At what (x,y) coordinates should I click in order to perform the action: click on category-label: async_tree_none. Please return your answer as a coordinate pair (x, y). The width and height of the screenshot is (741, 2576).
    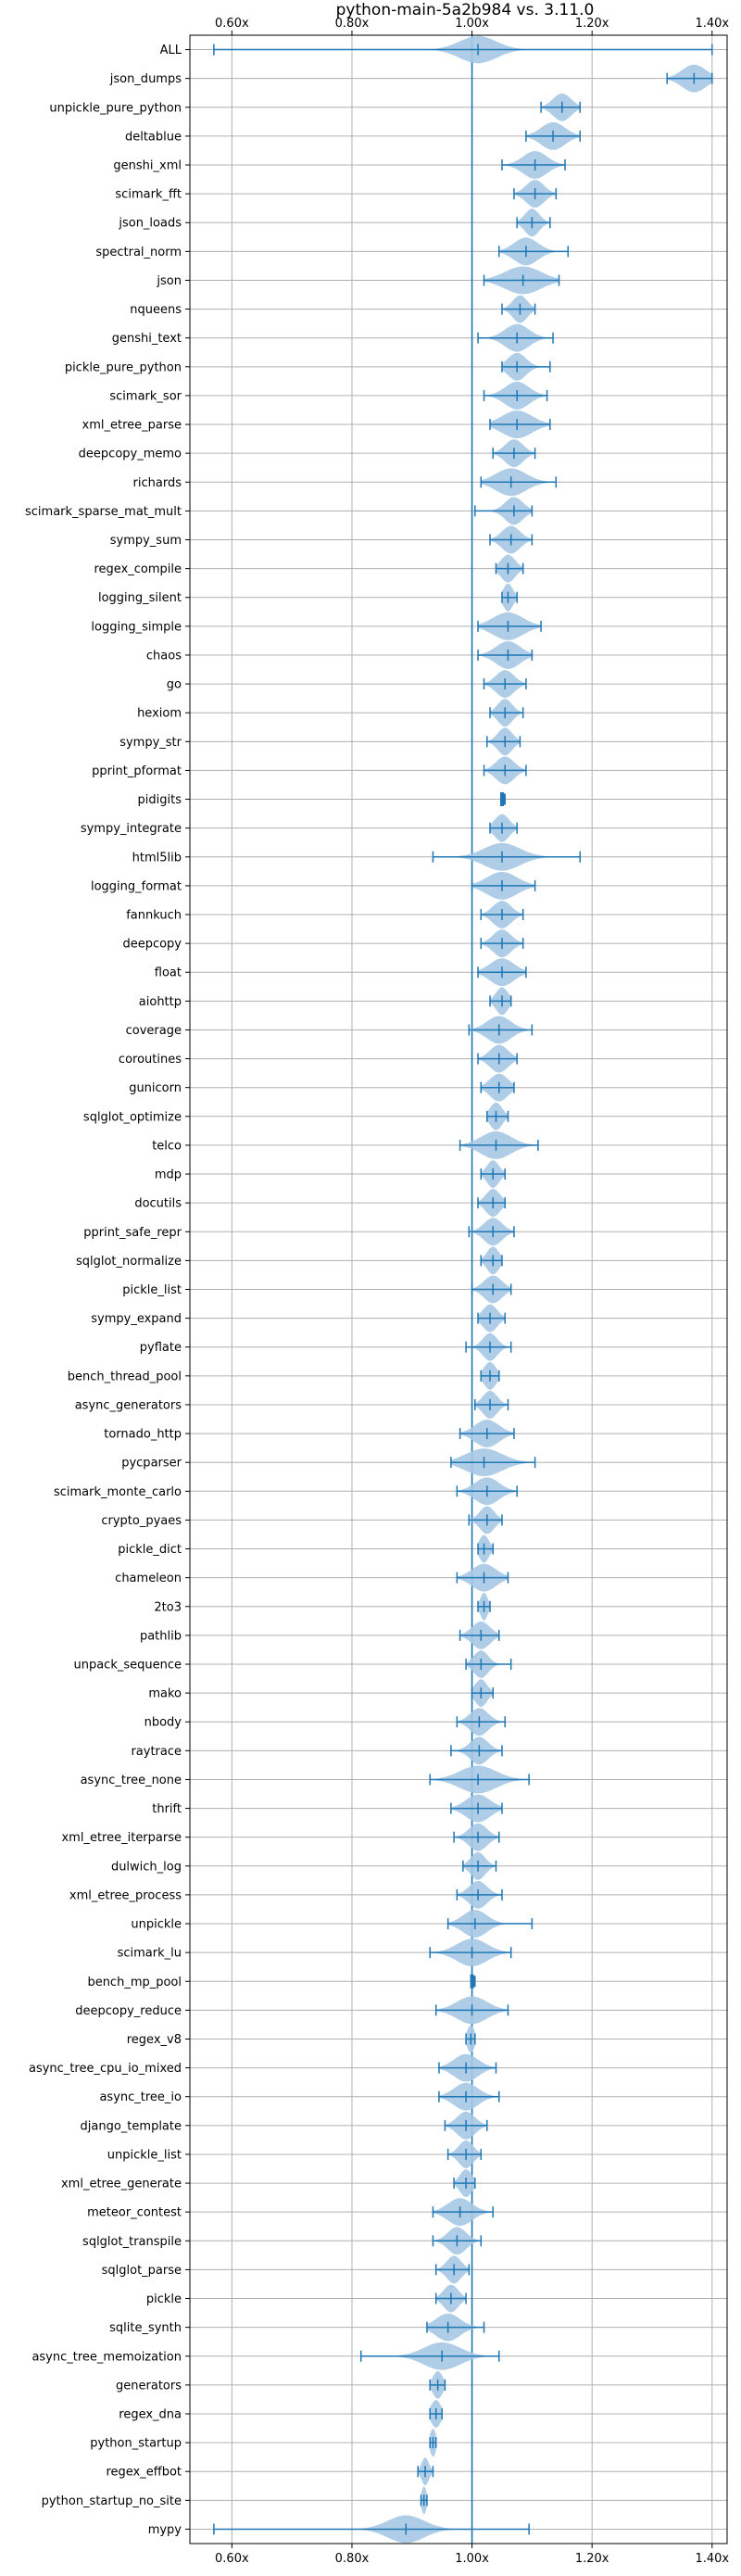
    Looking at the image, I should click on (131, 1781).